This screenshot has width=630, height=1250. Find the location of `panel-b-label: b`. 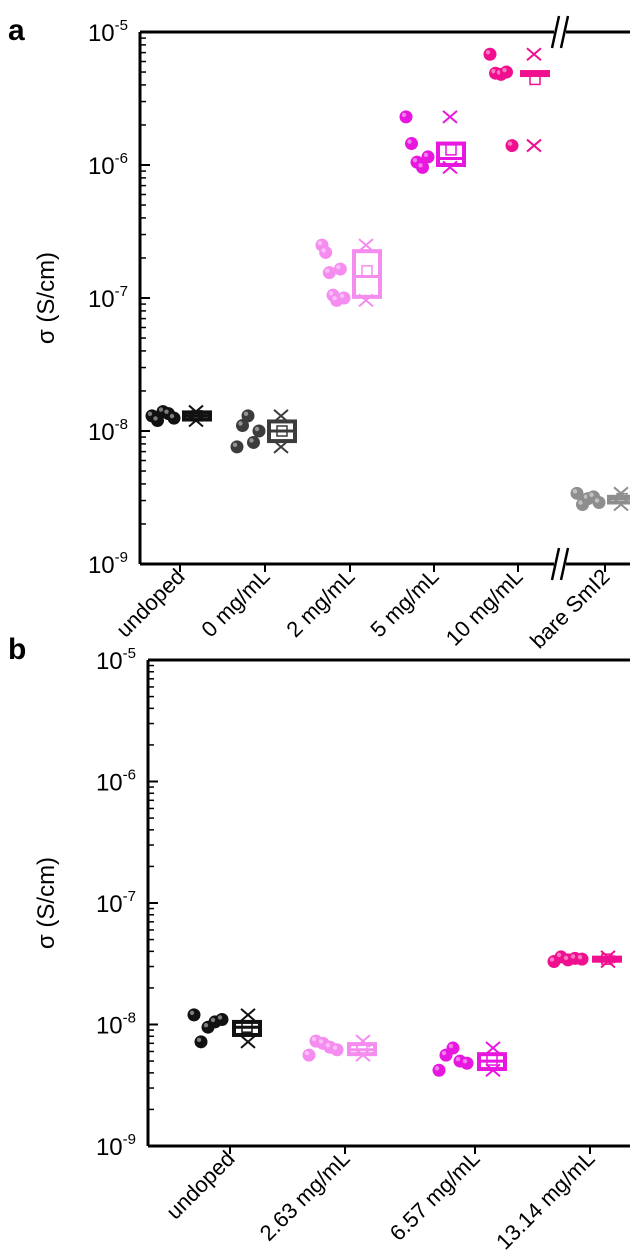

panel-b-label: b is located at coordinates (17, 649).